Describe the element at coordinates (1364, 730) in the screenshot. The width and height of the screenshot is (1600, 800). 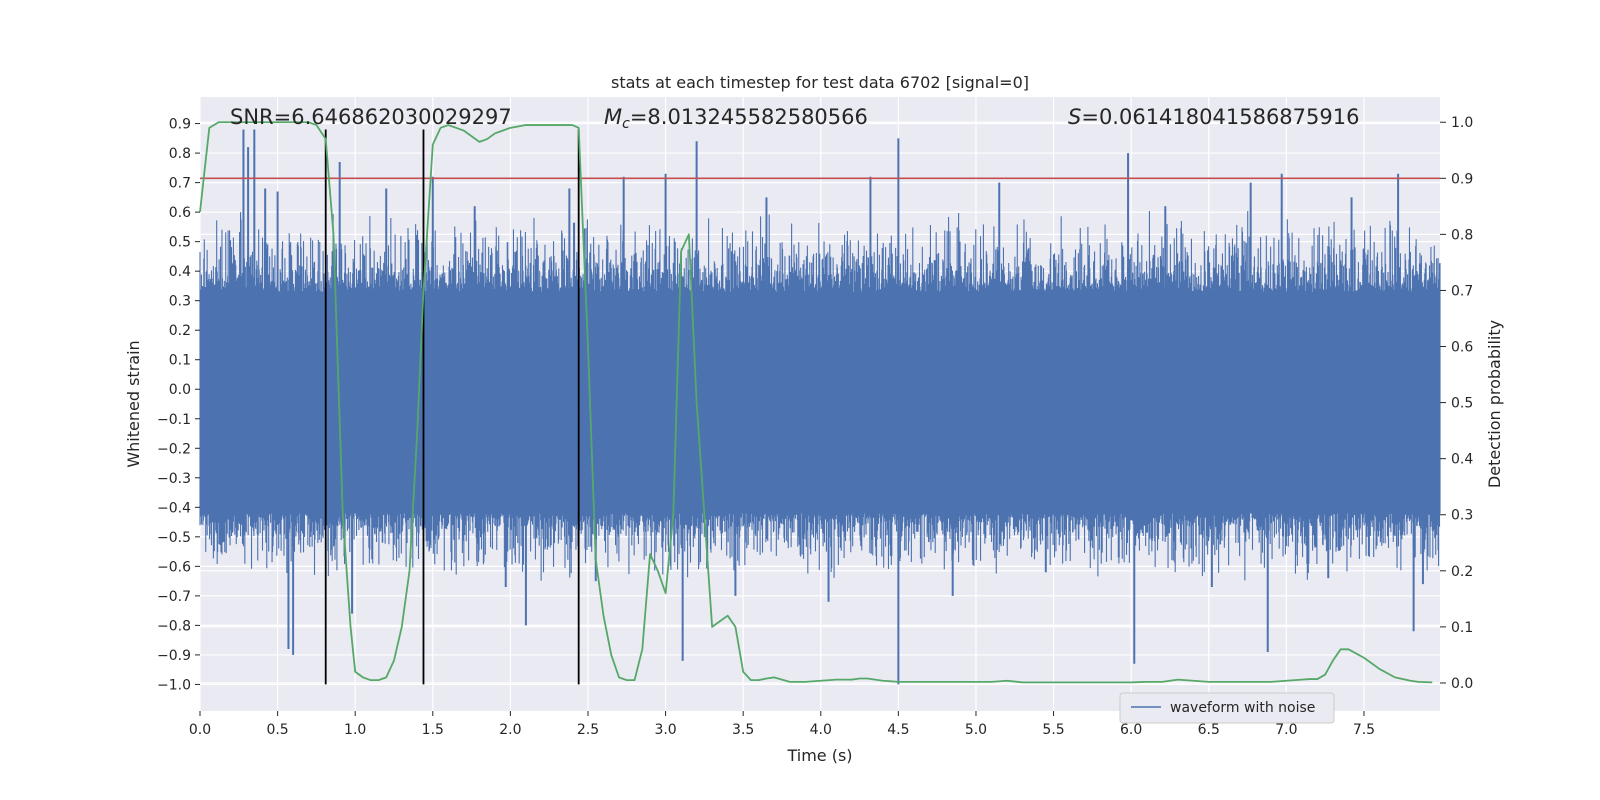
I see `x-tick-label: 7.5` at that location.